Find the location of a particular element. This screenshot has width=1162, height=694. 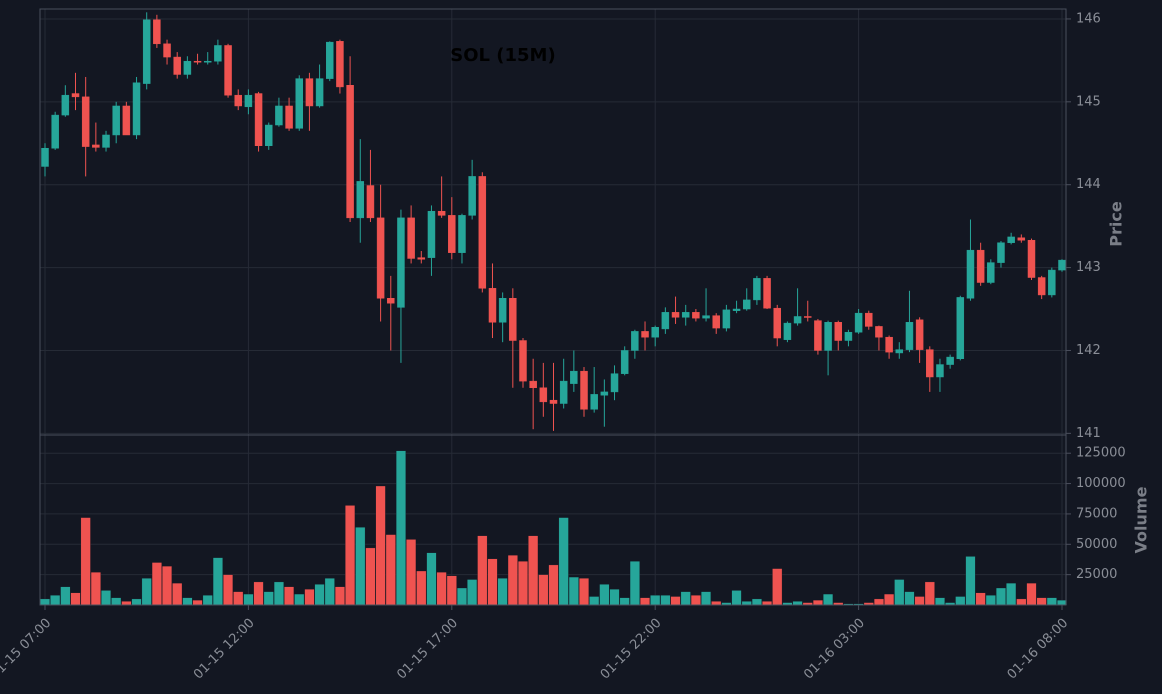

volume-tick-label: 125000 is located at coordinates (1101, 453).